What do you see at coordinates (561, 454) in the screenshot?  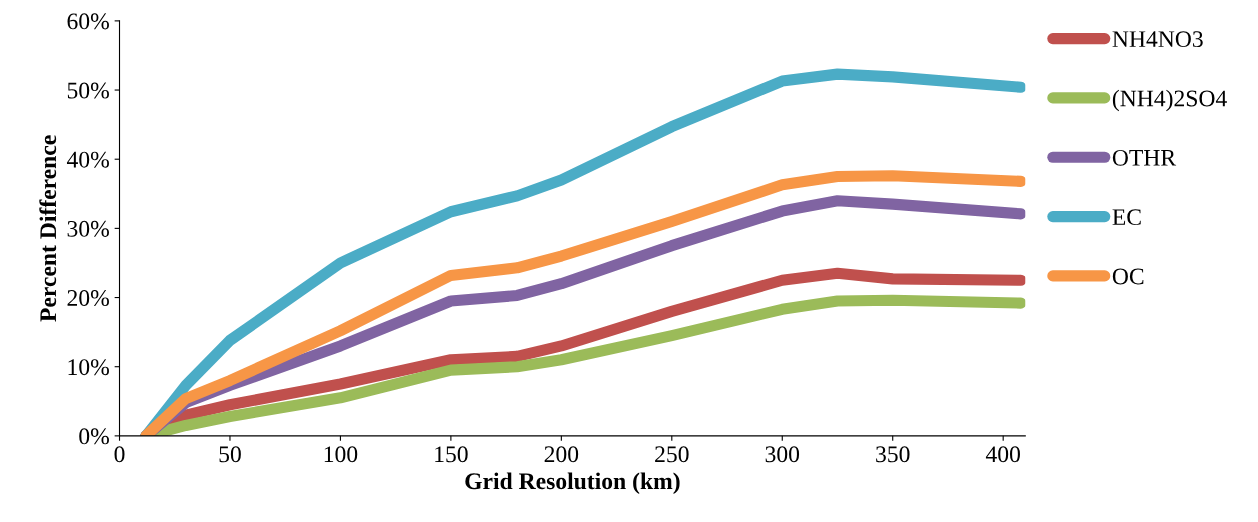 I see `x-tick-label: 200` at bounding box center [561, 454].